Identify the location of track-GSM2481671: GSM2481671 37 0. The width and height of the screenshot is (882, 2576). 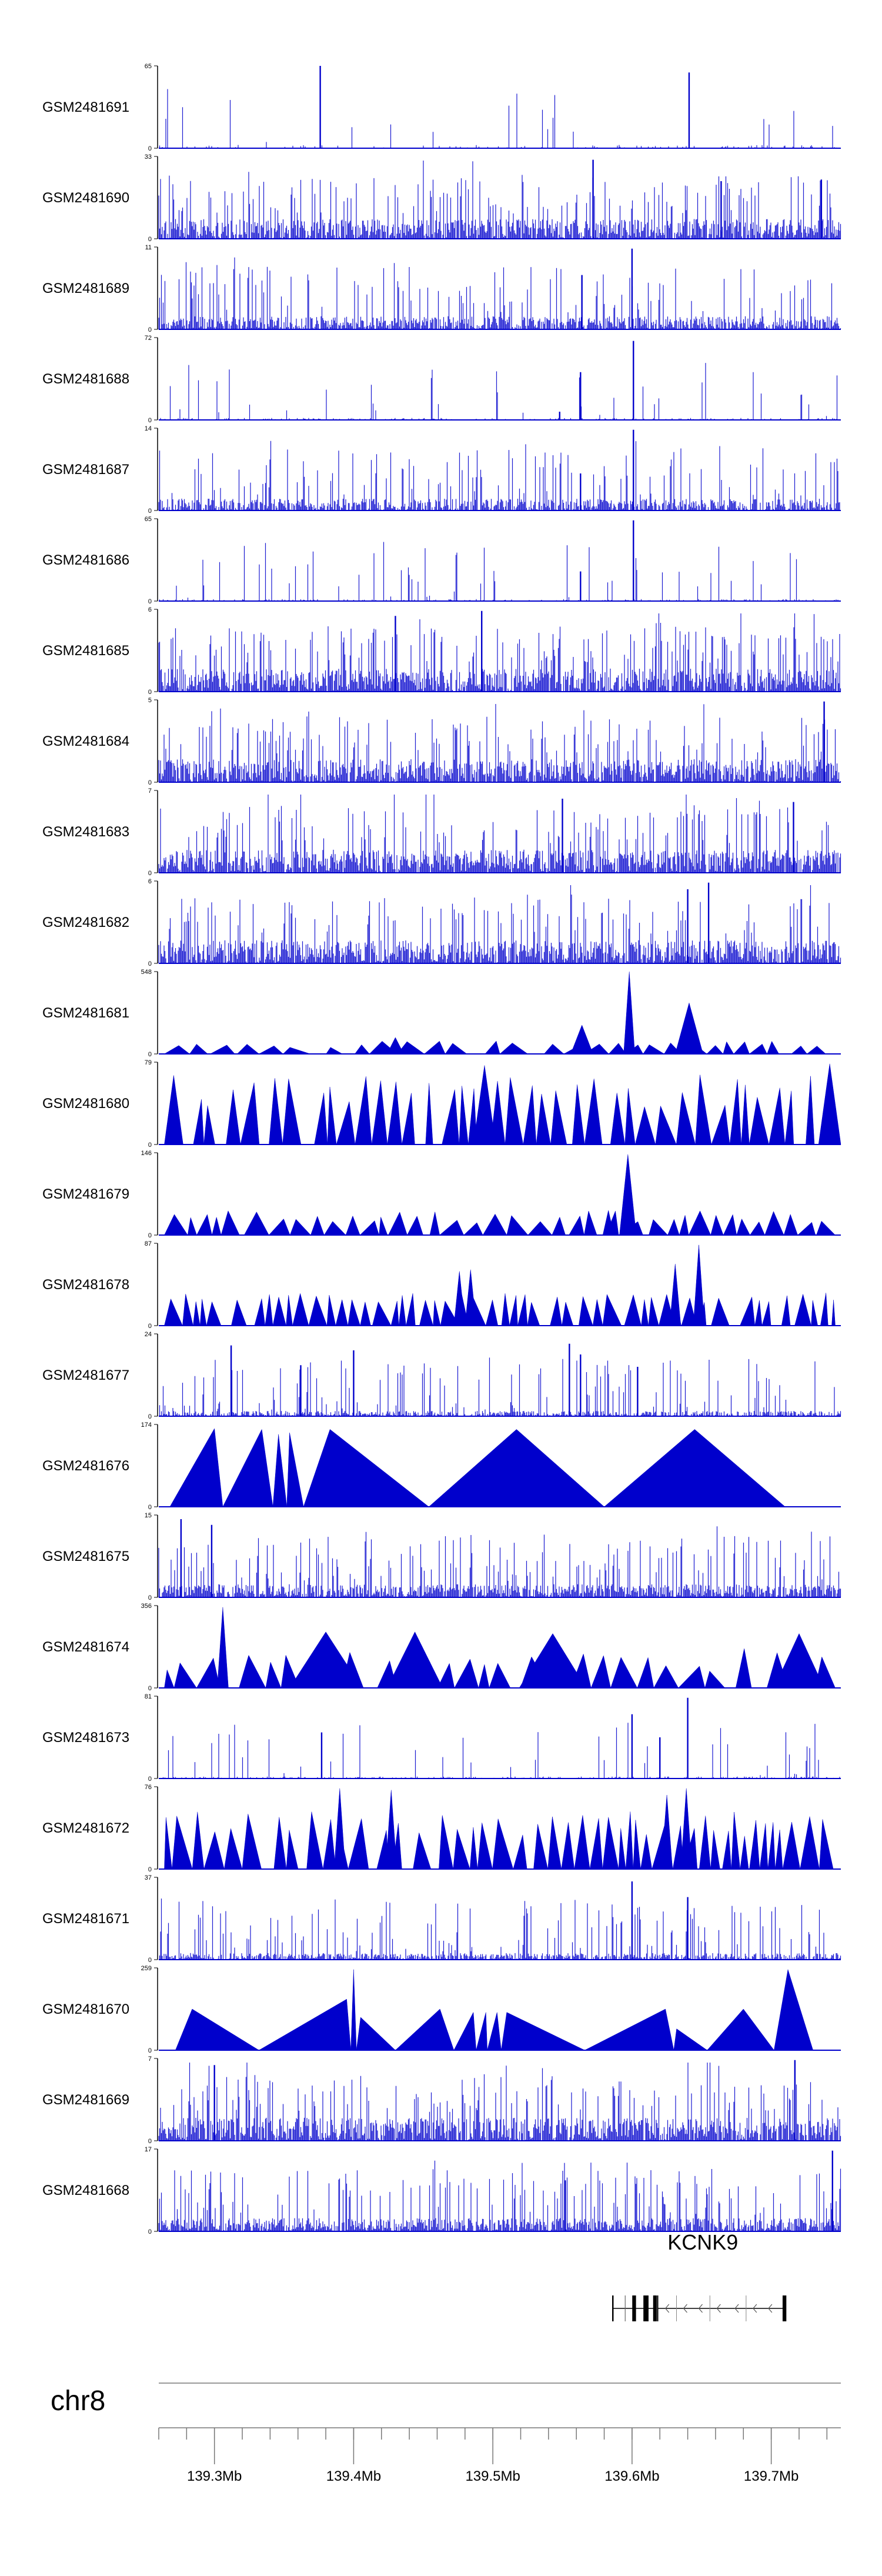
(441, 1919).